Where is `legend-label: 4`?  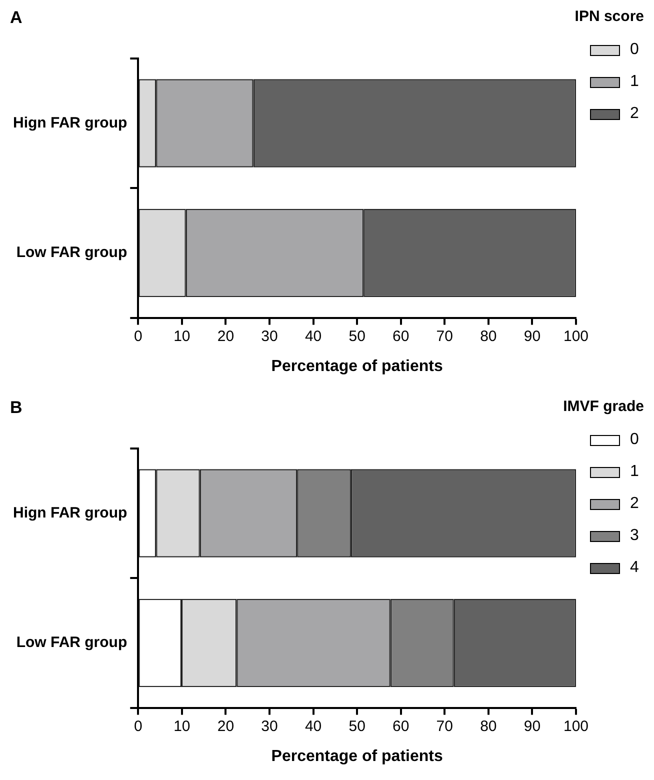 legend-label: 4 is located at coordinates (634, 568).